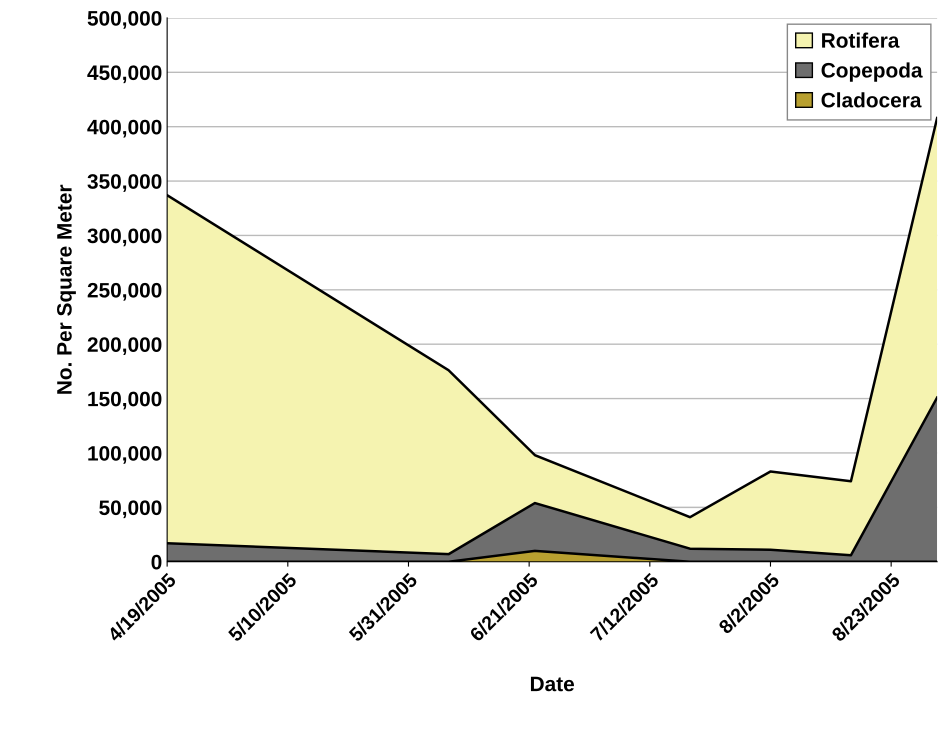  I want to click on legend-label: Copepoda, so click(872, 72).